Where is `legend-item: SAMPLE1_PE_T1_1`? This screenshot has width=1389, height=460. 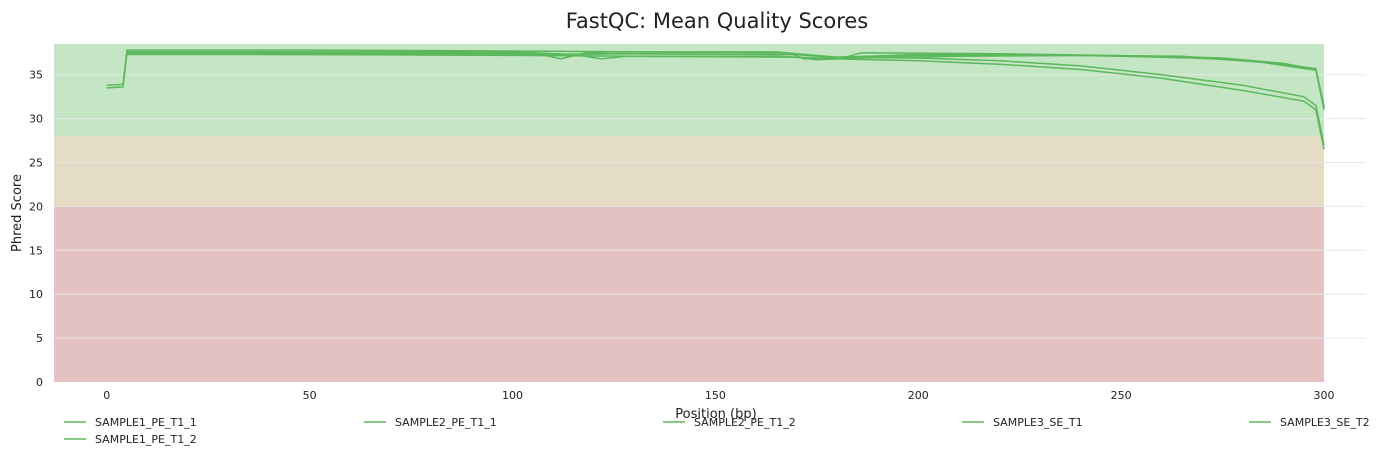 legend-item: SAMPLE1_PE_T1_1 is located at coordinates (130, 422).